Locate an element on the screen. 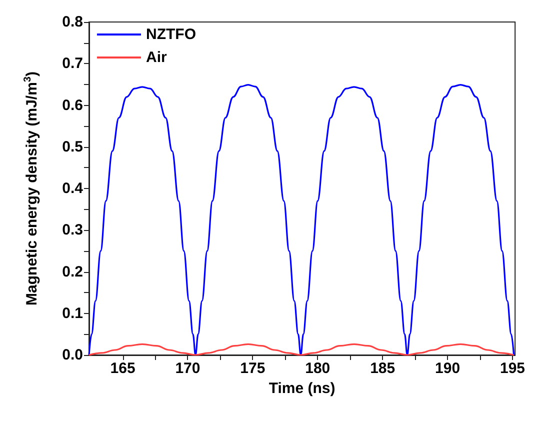 The image size is (536, 427). x-axis-title: Time (ns) is located at coordinates (302, 388).